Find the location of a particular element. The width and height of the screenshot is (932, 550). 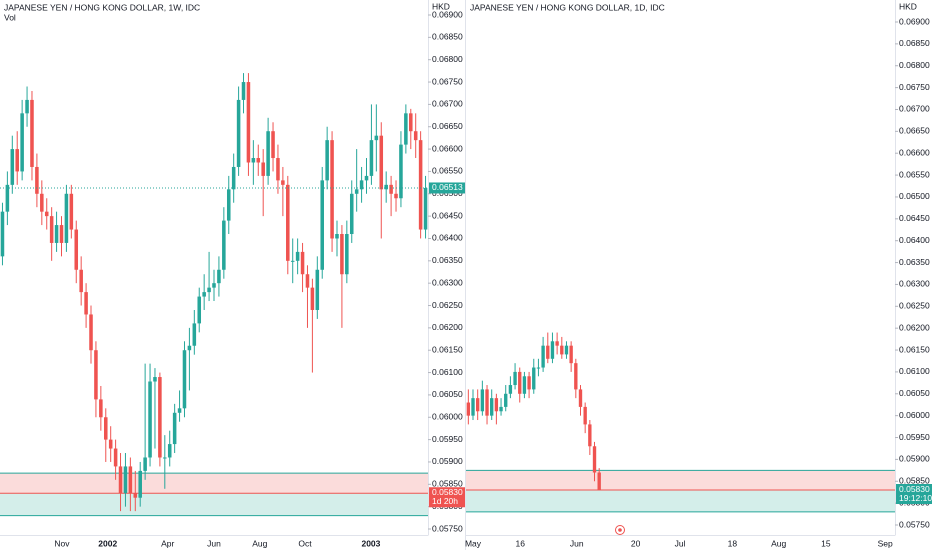

y-tick-label: 0.06300 is located at coordinates (914, 284).